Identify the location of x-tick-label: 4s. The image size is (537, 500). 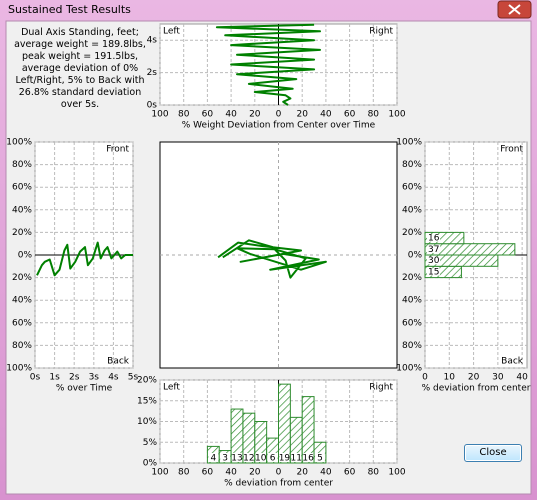
(113, 378).